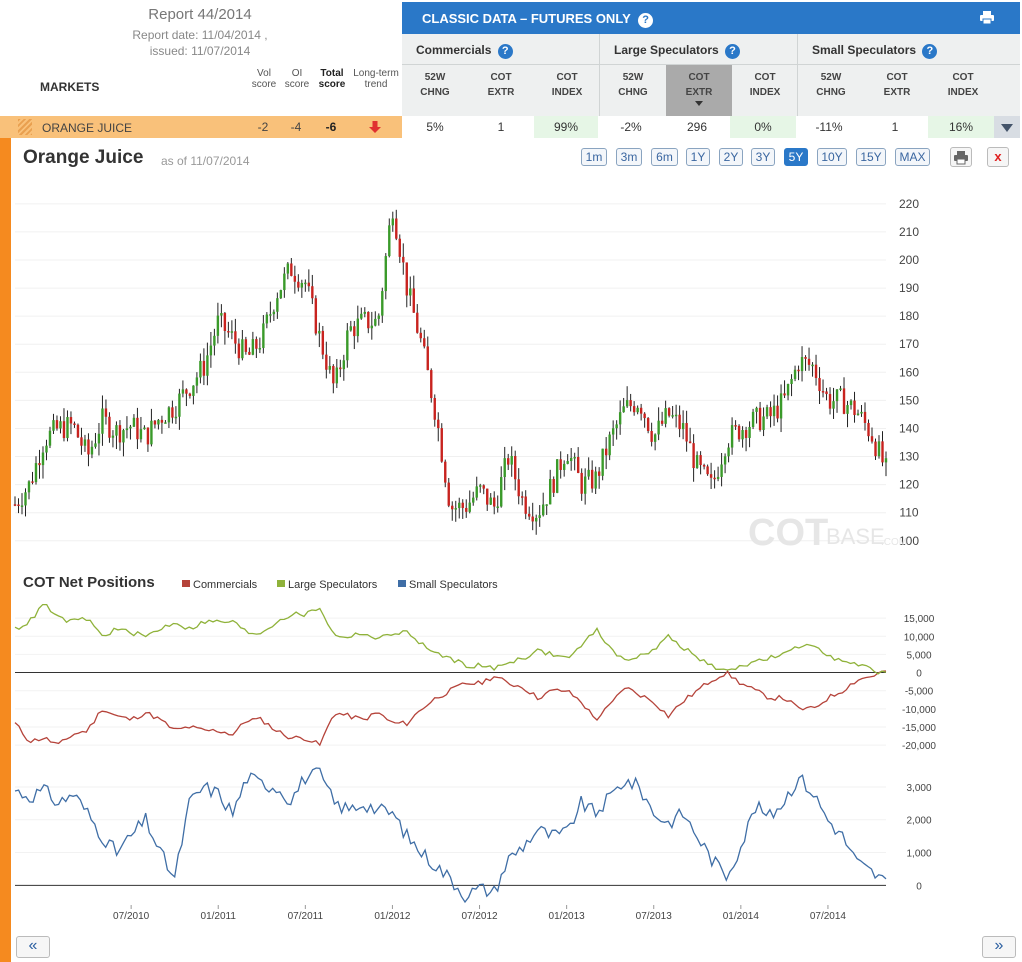  What do you see at coordinates (897, 77) in the screenshot?
I see `col-label: COT` at bounding box center [897, 77].